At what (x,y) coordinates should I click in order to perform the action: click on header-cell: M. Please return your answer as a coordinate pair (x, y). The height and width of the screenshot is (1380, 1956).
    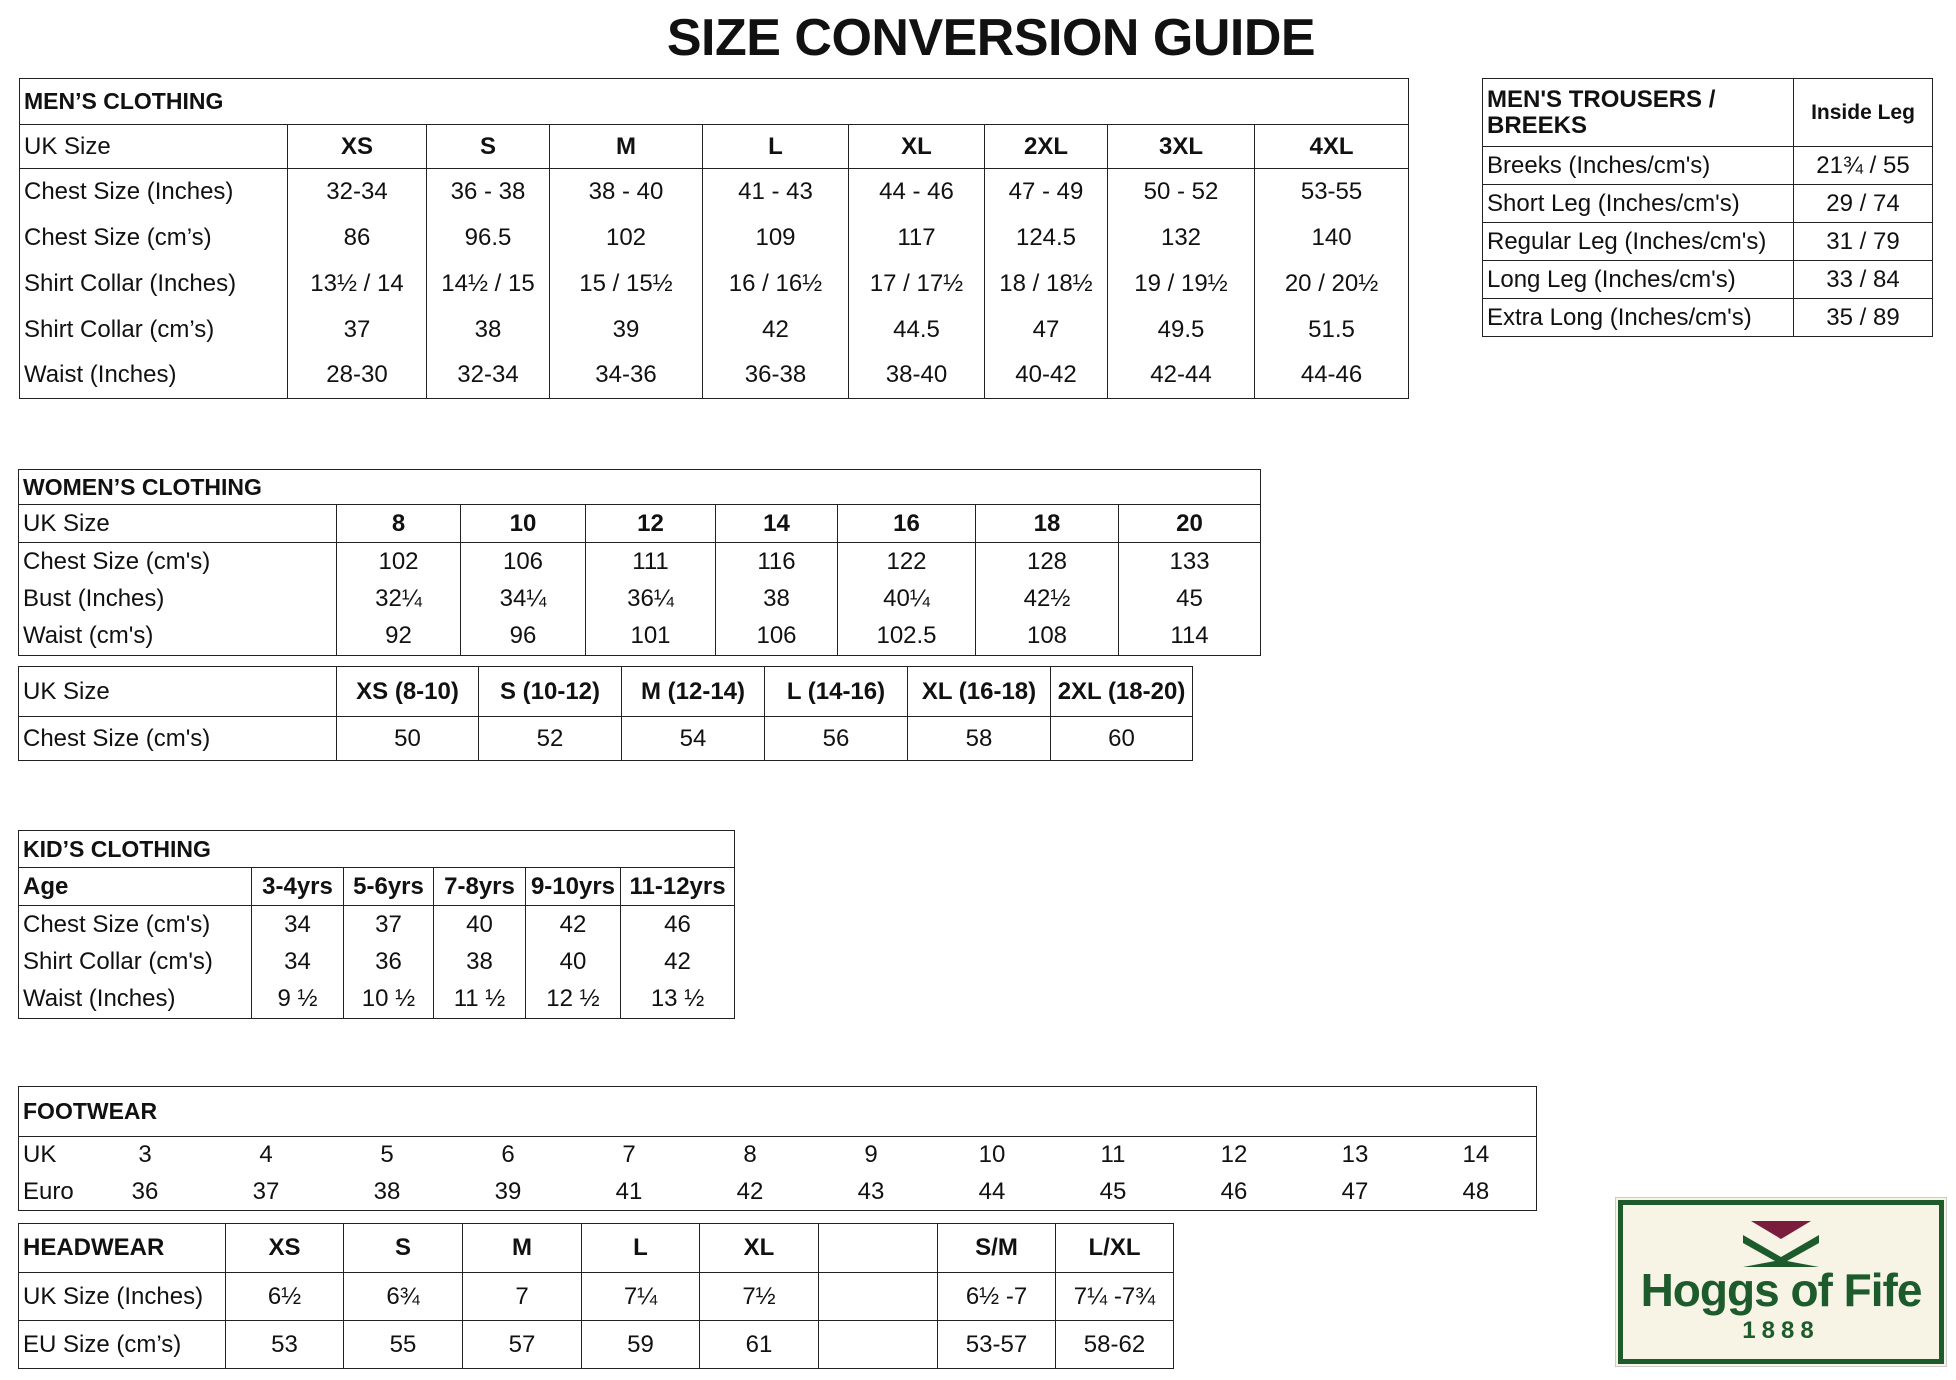
    Looking at the image, I should click on (522, 1248).